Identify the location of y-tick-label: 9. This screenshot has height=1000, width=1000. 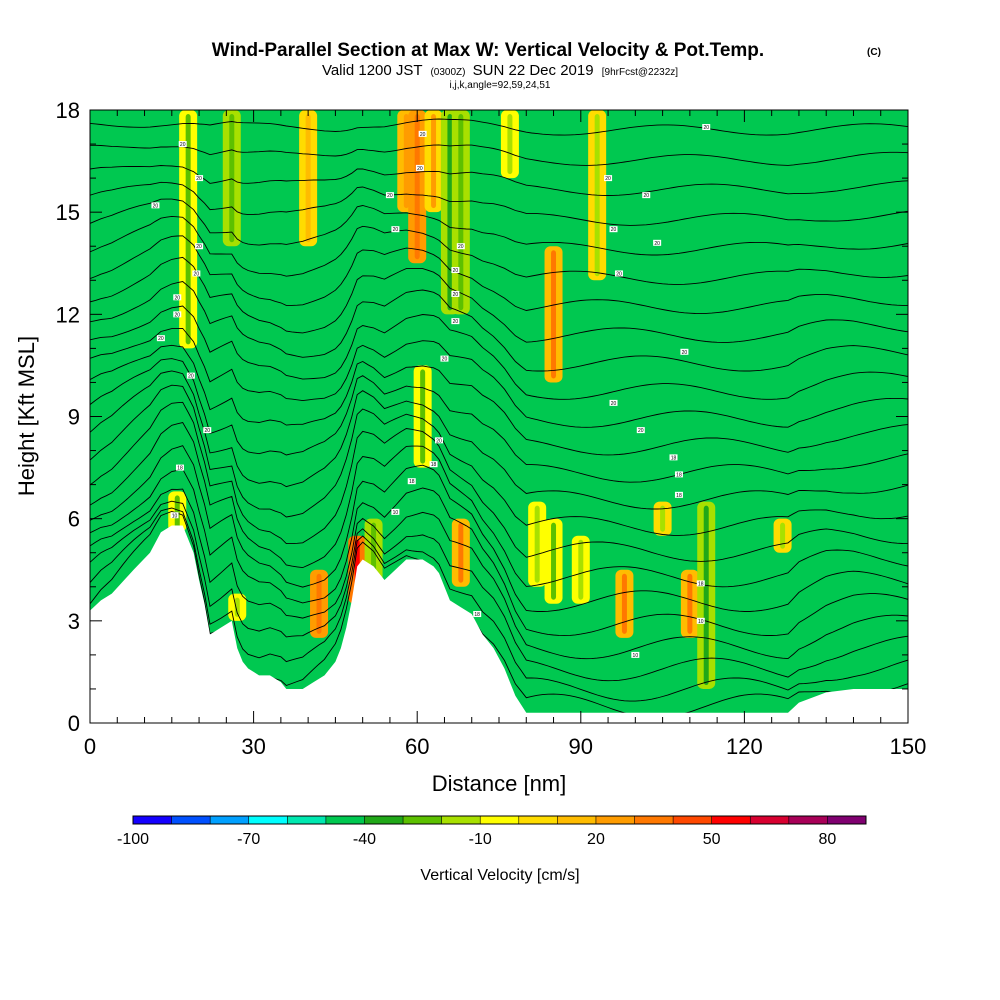
(74, 417).